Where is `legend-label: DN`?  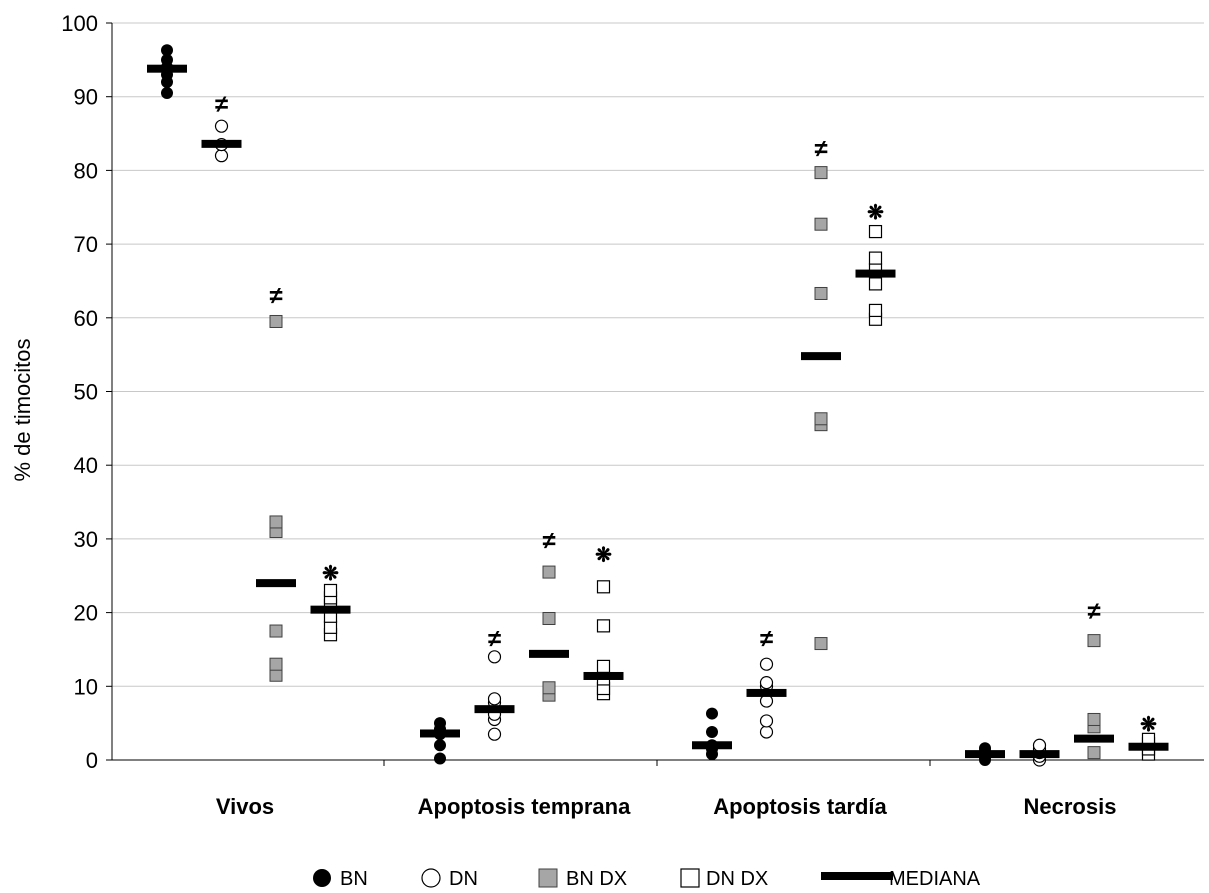
legend-label: DN is located at coordinates (463, 879).